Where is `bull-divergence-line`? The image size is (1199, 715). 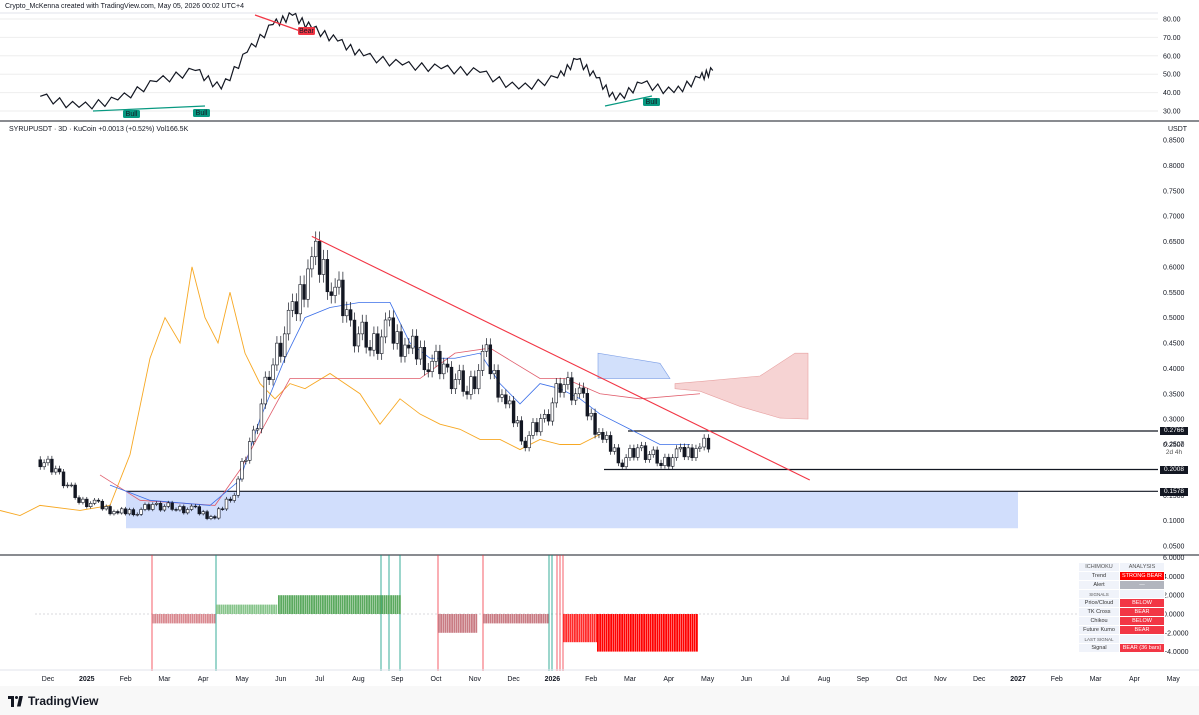 bull-divergence-line is located at coordinates (149, 108).